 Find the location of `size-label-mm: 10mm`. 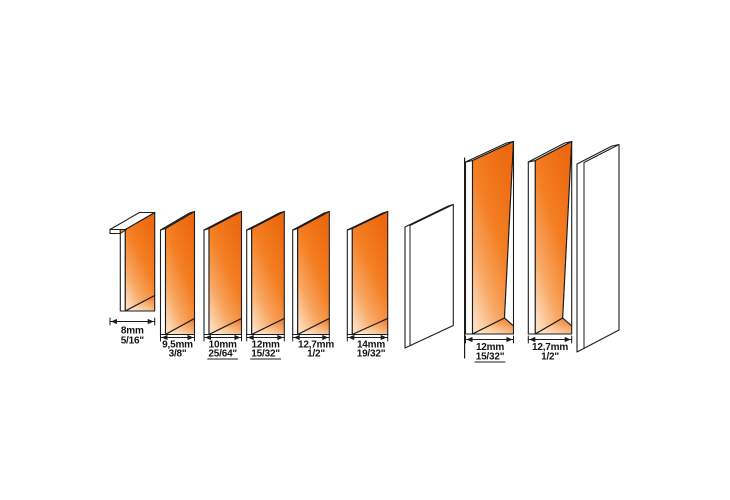

size-label-mm: 10mm is located at coordinates (223, 345).